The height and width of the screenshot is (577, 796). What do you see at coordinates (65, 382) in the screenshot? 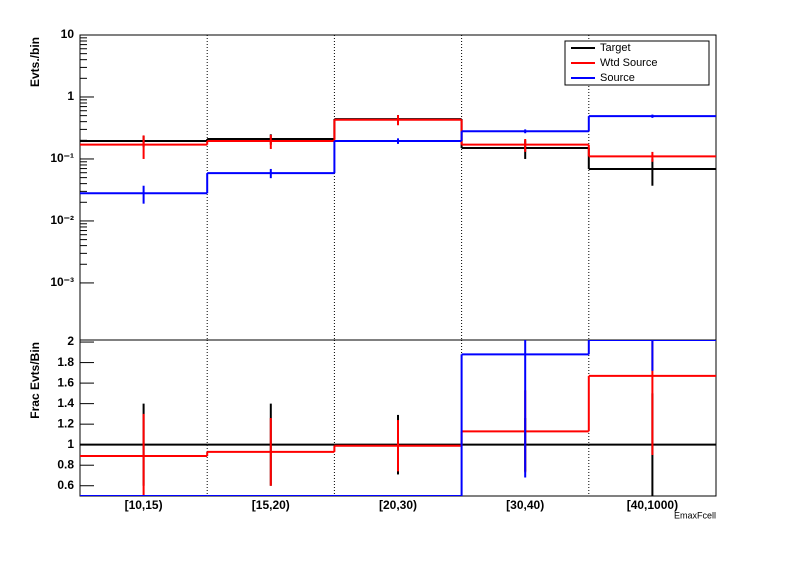
I see `y-tick-label: 1.6` at bounding box center [65, 382].